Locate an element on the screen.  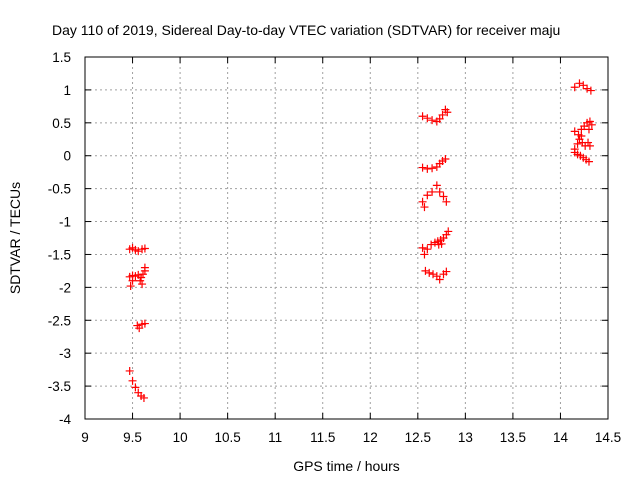
y-tick-label: -4 is located at coordinates (65, 419).